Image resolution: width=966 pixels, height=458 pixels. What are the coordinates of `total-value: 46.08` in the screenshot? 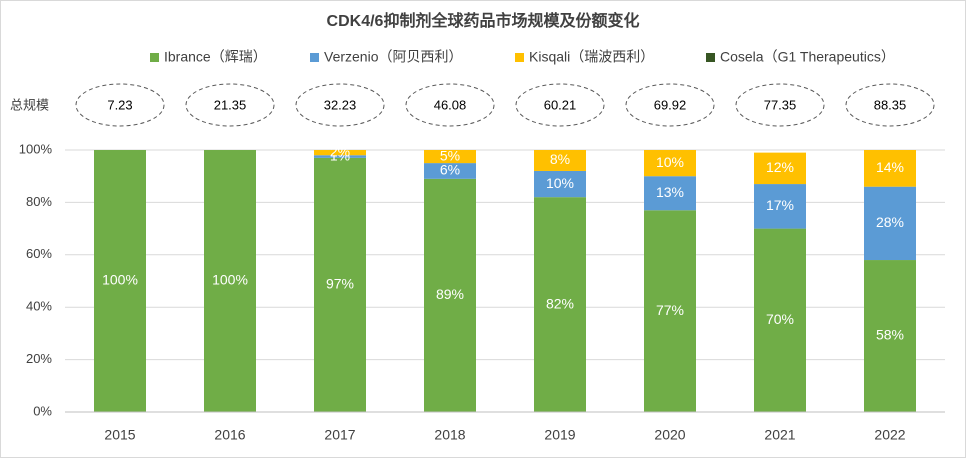 It's located at (450, 104).